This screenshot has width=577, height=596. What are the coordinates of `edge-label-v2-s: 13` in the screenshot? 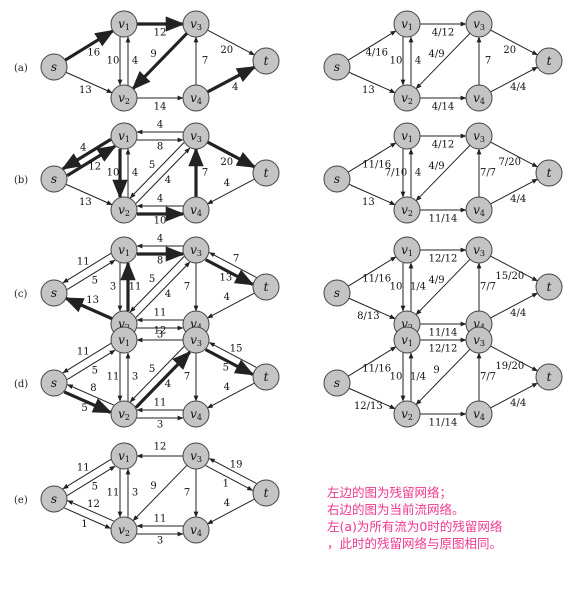 It's located at (92, 300).